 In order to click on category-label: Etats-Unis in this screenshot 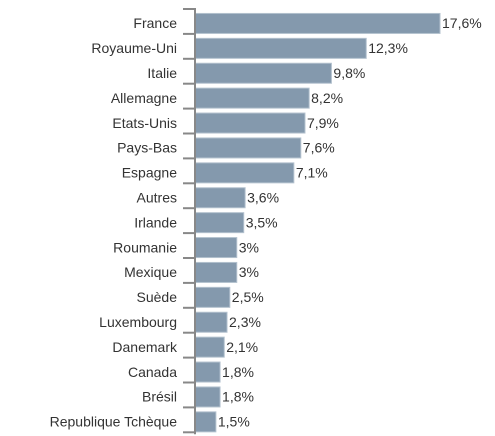, I will do `click(144, 123)`.